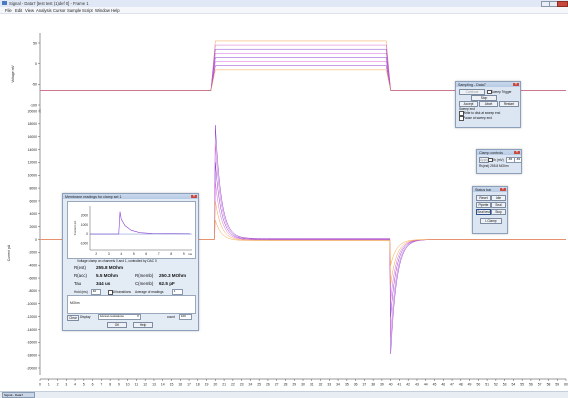  What do you see at coordinates (102, 10) in the screenshot?
I see `menu-window: Window` at bounding box center [102, 10].